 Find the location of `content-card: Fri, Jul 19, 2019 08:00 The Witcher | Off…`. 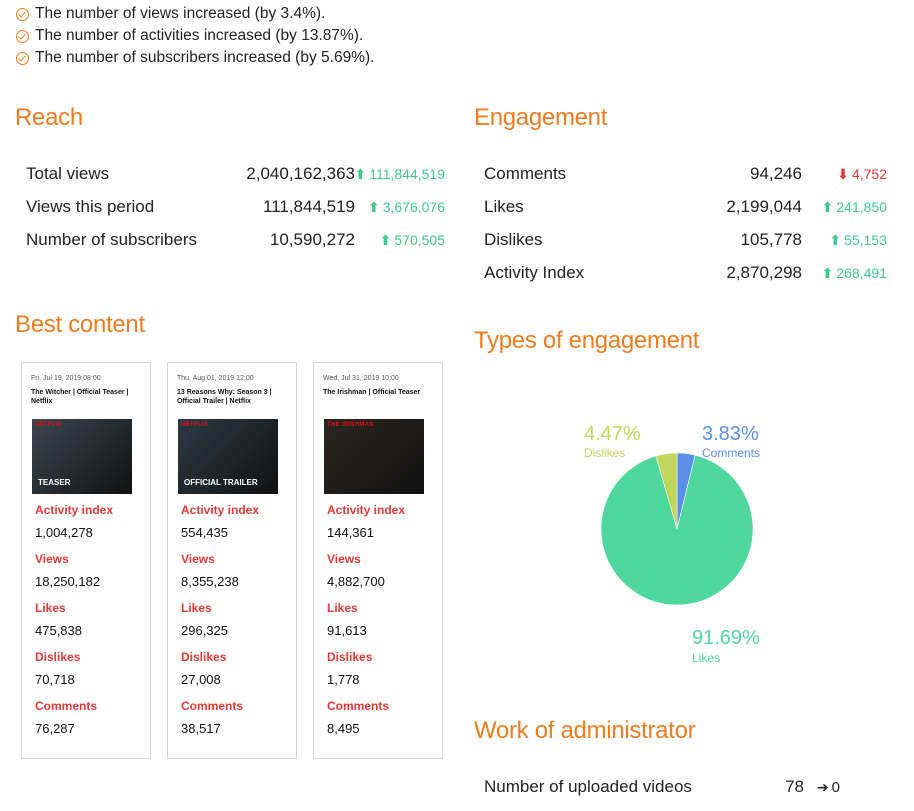

content-card: Fri, Jul 19, 2019 08:00 The Witcher | Off… is located at coordinates (86, 560).